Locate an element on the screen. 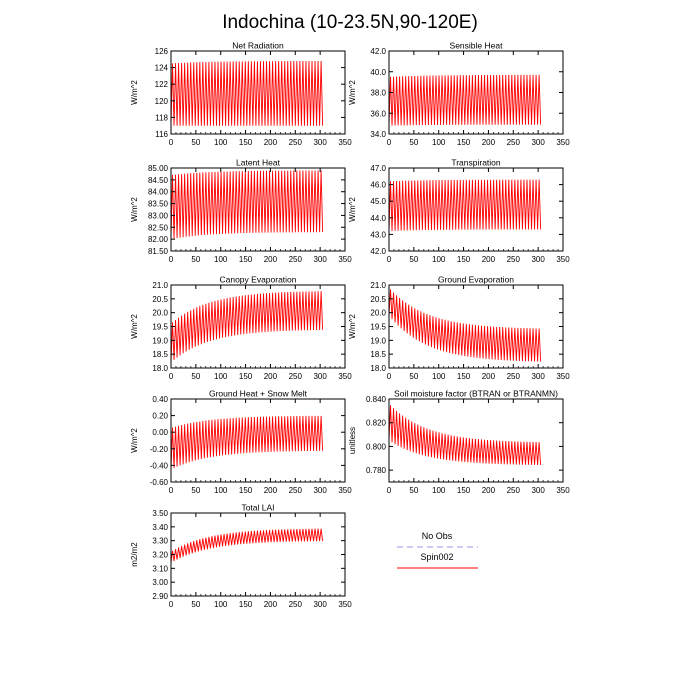 This screenshot has width=700, height=700. y-tick-label: 0.840 is located at coordinates (376, 399).